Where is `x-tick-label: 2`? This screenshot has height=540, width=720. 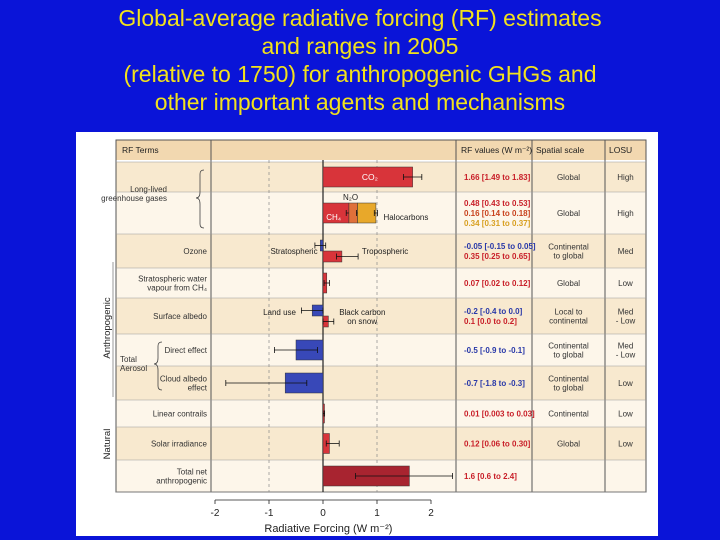
x-tick-label: 2 is located at coordinates (431, 513).